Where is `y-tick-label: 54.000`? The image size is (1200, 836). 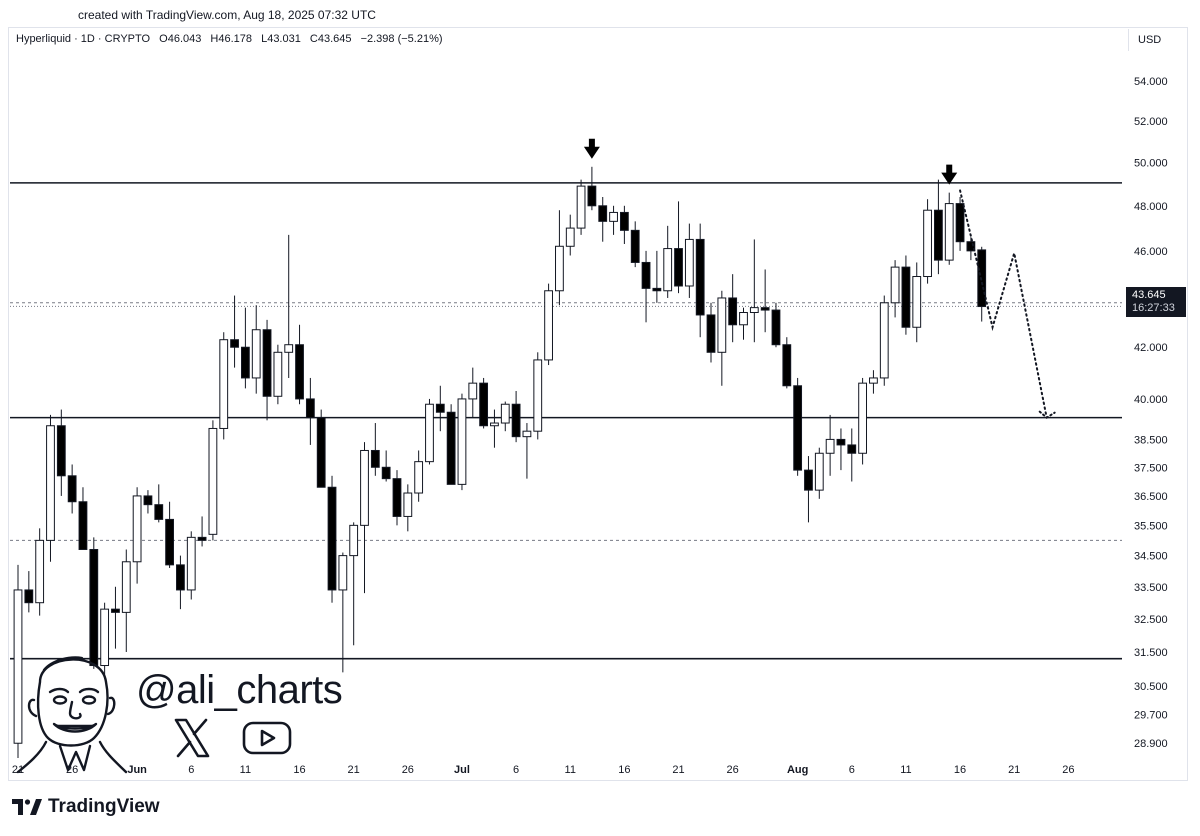 y-tick-label: 54.000 is located at coordinates (1151, 82).